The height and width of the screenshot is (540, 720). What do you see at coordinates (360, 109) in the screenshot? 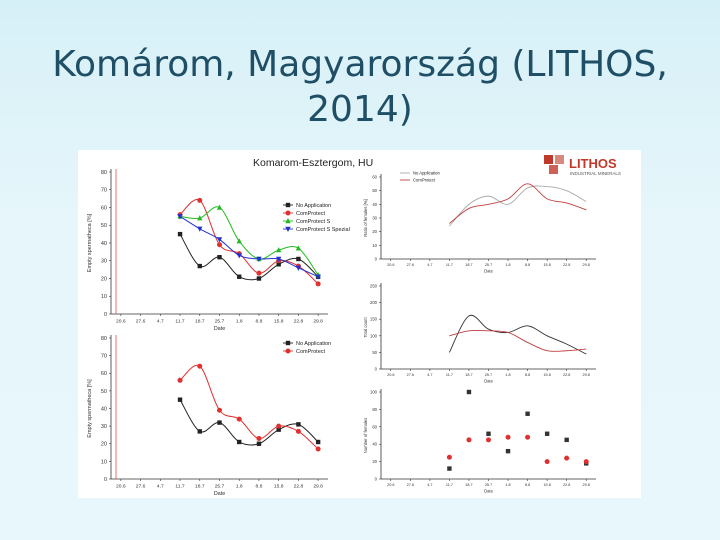
I see `title-line-2: 2014)` at bounding box center [360, 109].